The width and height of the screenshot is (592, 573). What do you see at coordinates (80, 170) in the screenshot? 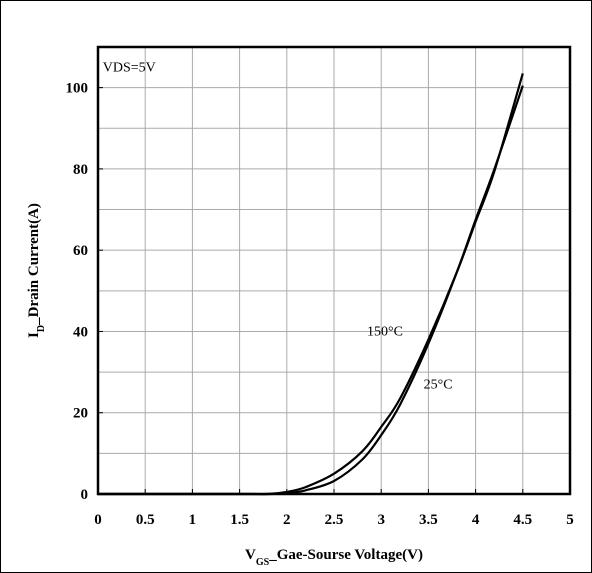
I see `y-tick-label: 80` at bounding box center [80, 170].